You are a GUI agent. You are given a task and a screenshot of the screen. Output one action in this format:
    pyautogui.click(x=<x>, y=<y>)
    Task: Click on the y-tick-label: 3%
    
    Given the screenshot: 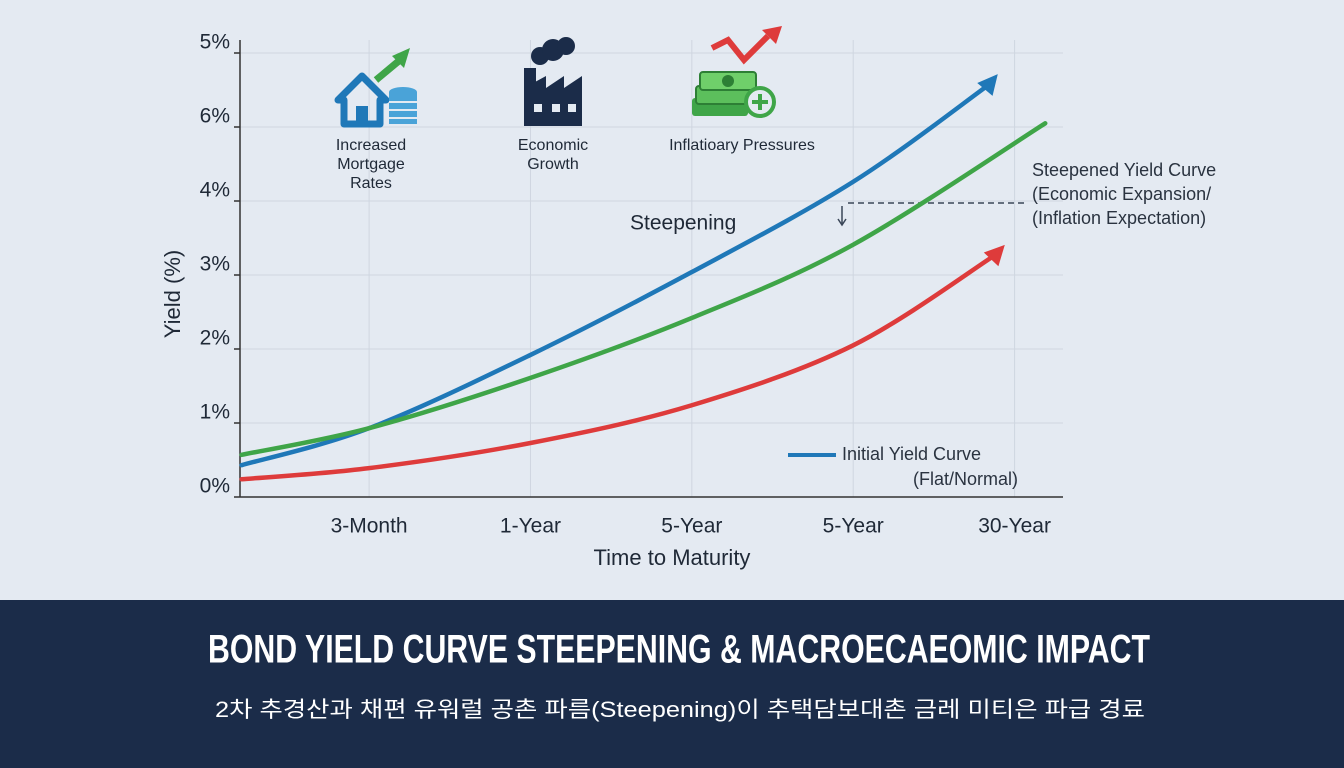 What is the action you would take?
    pyautogui.click(x=215, y=264)
    